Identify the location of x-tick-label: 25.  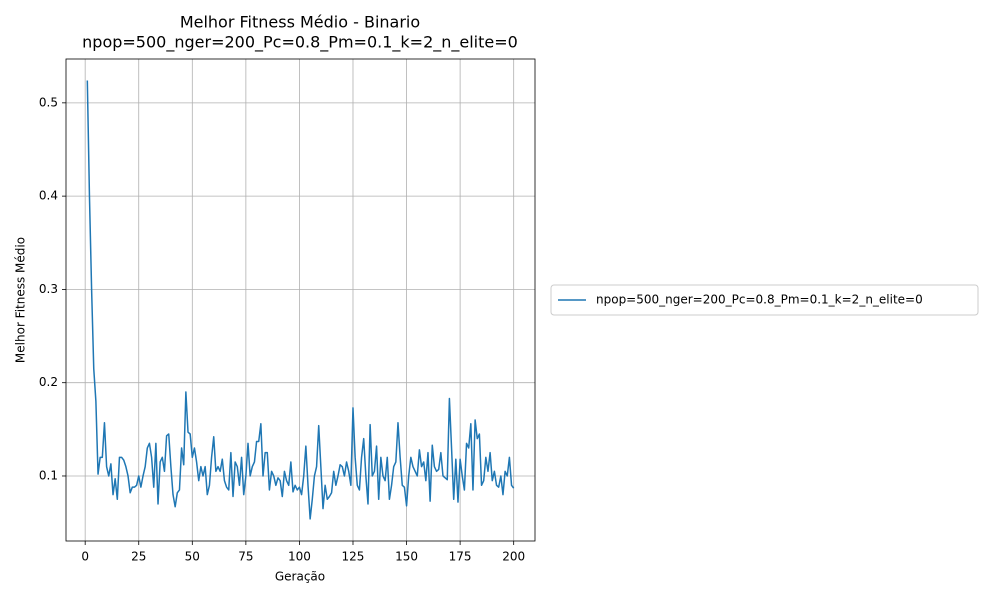
(138, 557).